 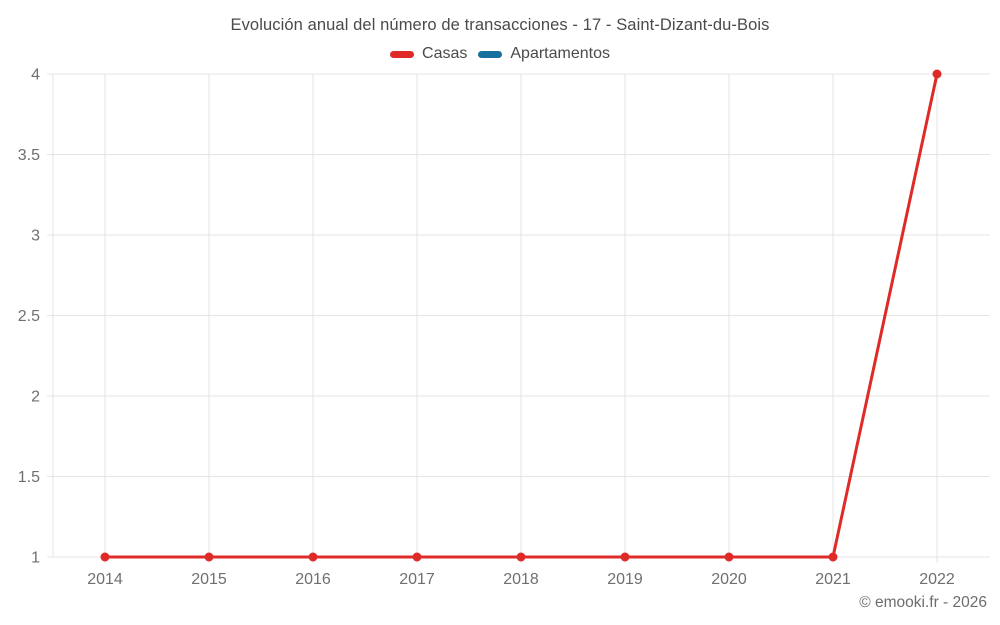 I want to click on data-point-casas-2017, so click(x=417, y=557).